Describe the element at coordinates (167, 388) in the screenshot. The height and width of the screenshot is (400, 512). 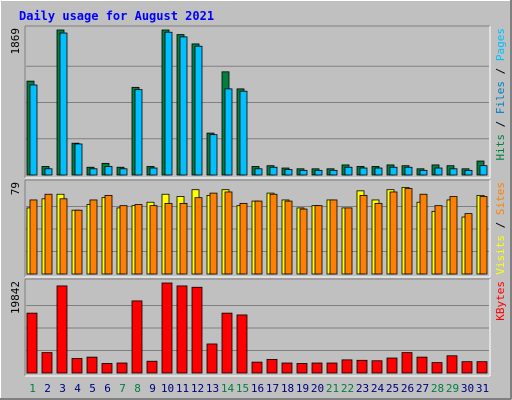
I see `x-tick-label: 10` at that location.